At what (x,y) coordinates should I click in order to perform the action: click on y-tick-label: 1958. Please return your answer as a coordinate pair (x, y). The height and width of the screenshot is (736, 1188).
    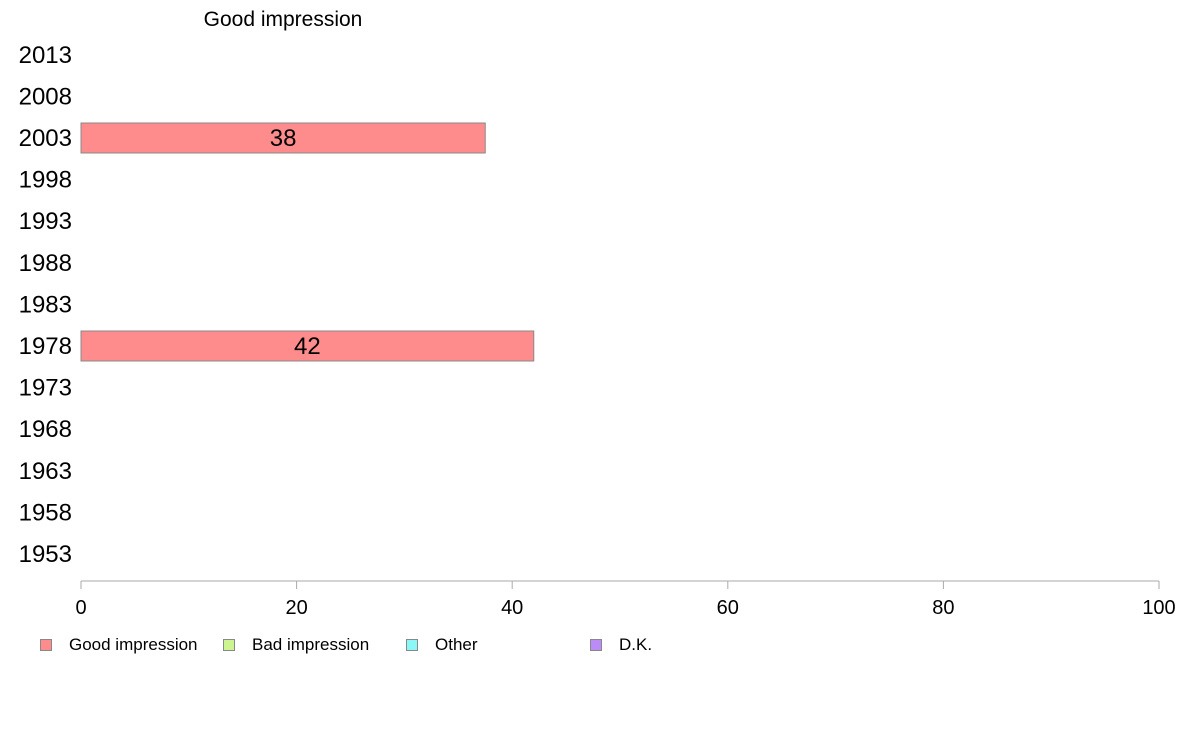
    Looking at the image, I should click on (45, 512).